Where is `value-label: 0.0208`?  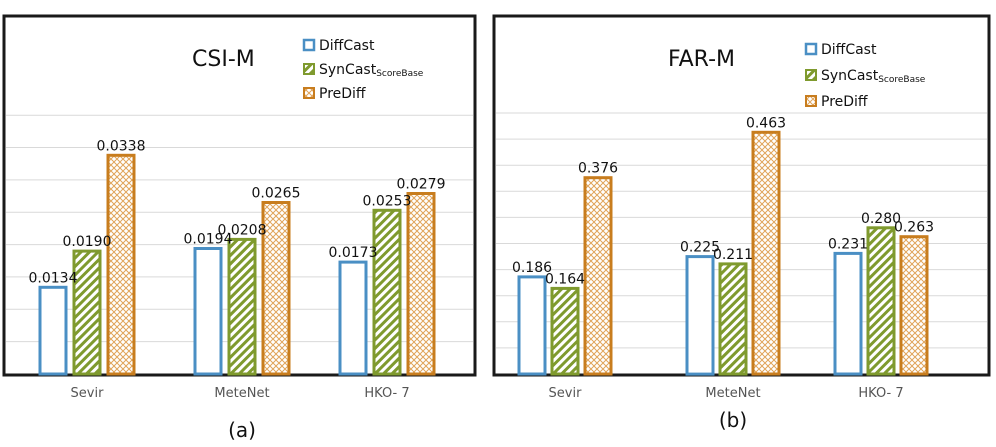 value-label: 0.0208 is located at coordinates (242, 230).